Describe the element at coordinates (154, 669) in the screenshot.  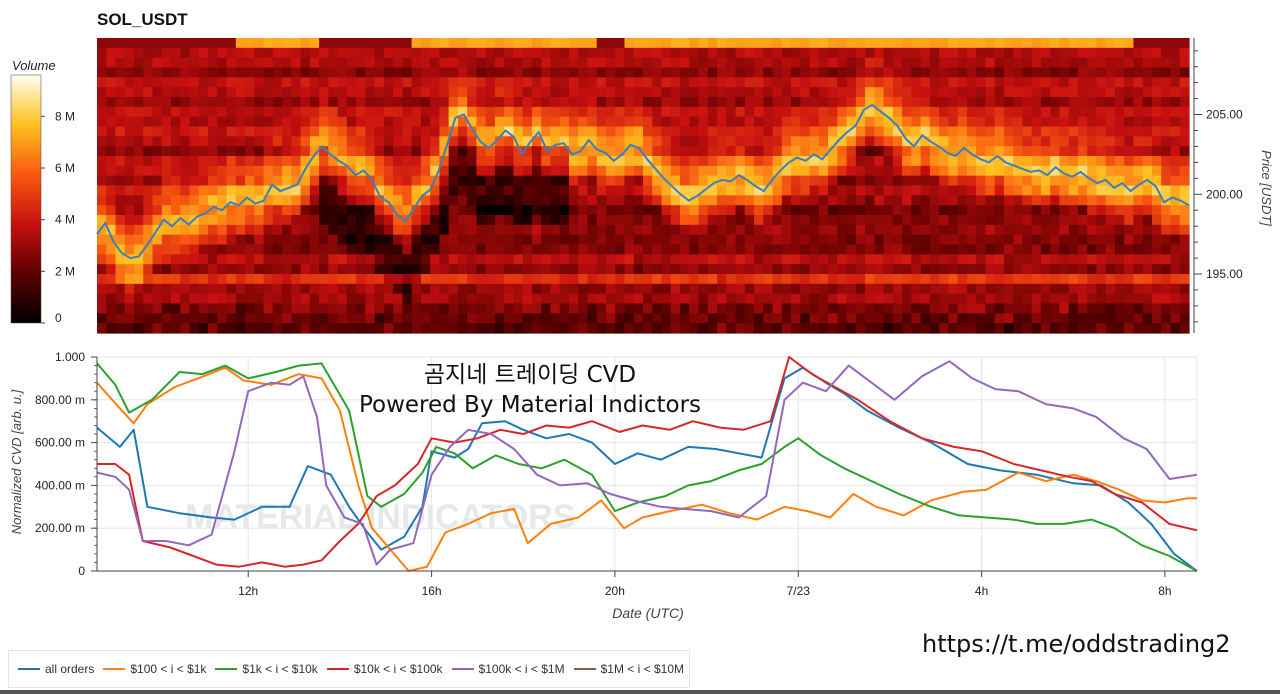
I see `legend-item: $100 < i < $1k` at that location.